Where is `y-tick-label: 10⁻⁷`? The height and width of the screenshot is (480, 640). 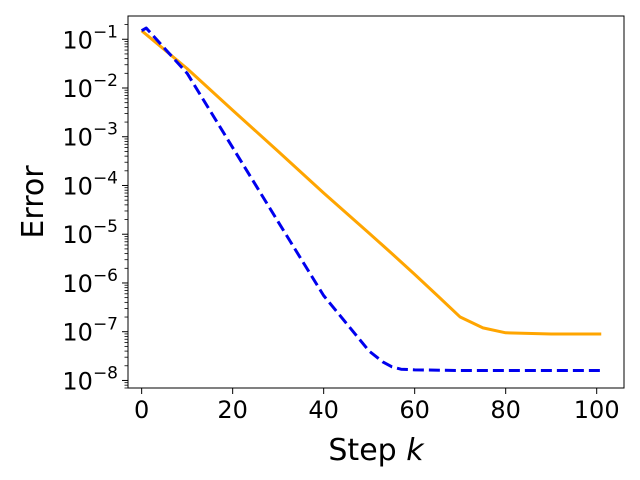 y-tick-label: 10⁻⁷ is located at coordinates (90, 331).